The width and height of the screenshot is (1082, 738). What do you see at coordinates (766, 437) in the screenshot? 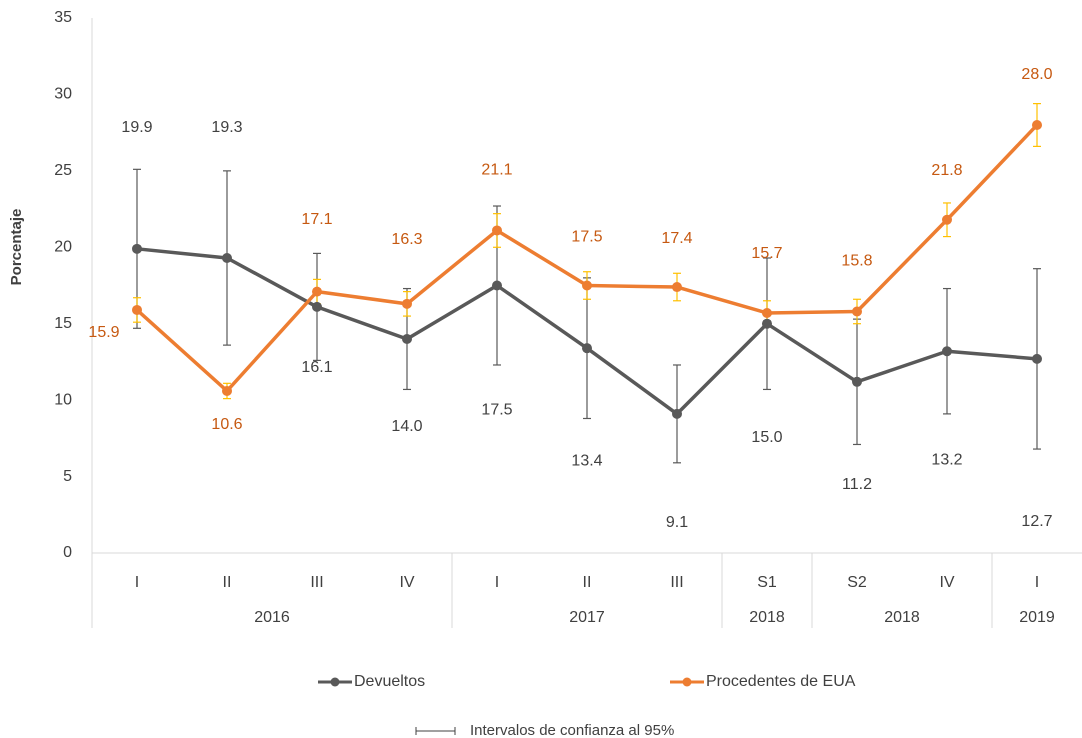
I see `data-label: 15.0` at bounding box center [766, 437].